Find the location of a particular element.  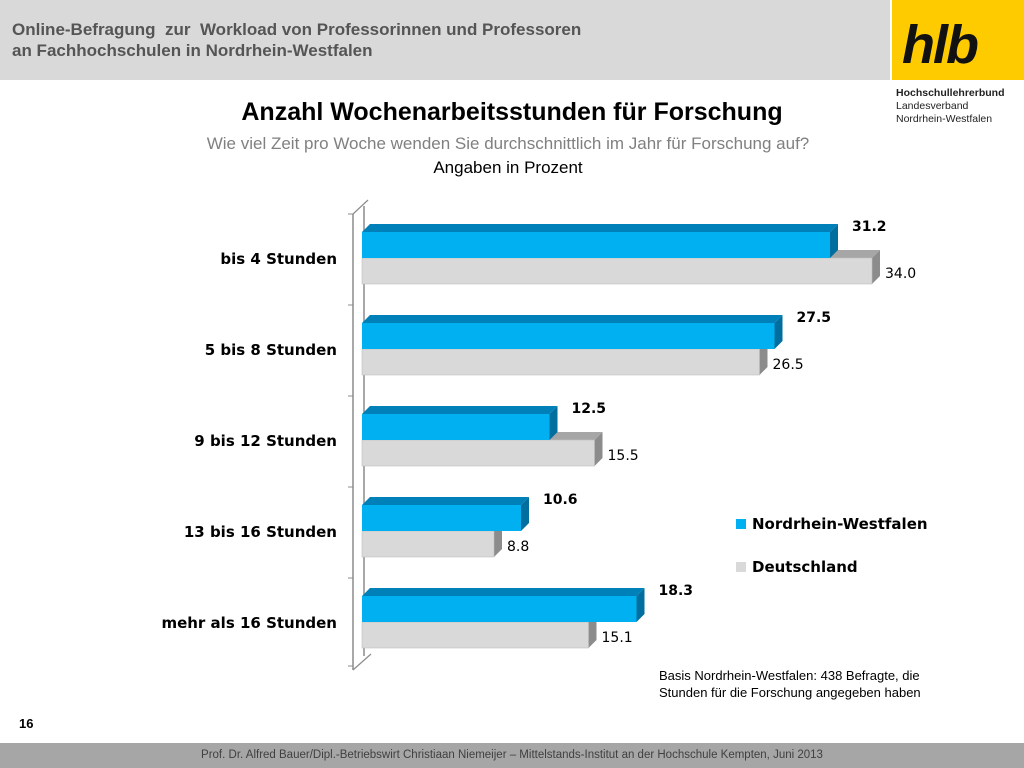

data-label-nrw: 27.5 is located at coordinates (814, 318).